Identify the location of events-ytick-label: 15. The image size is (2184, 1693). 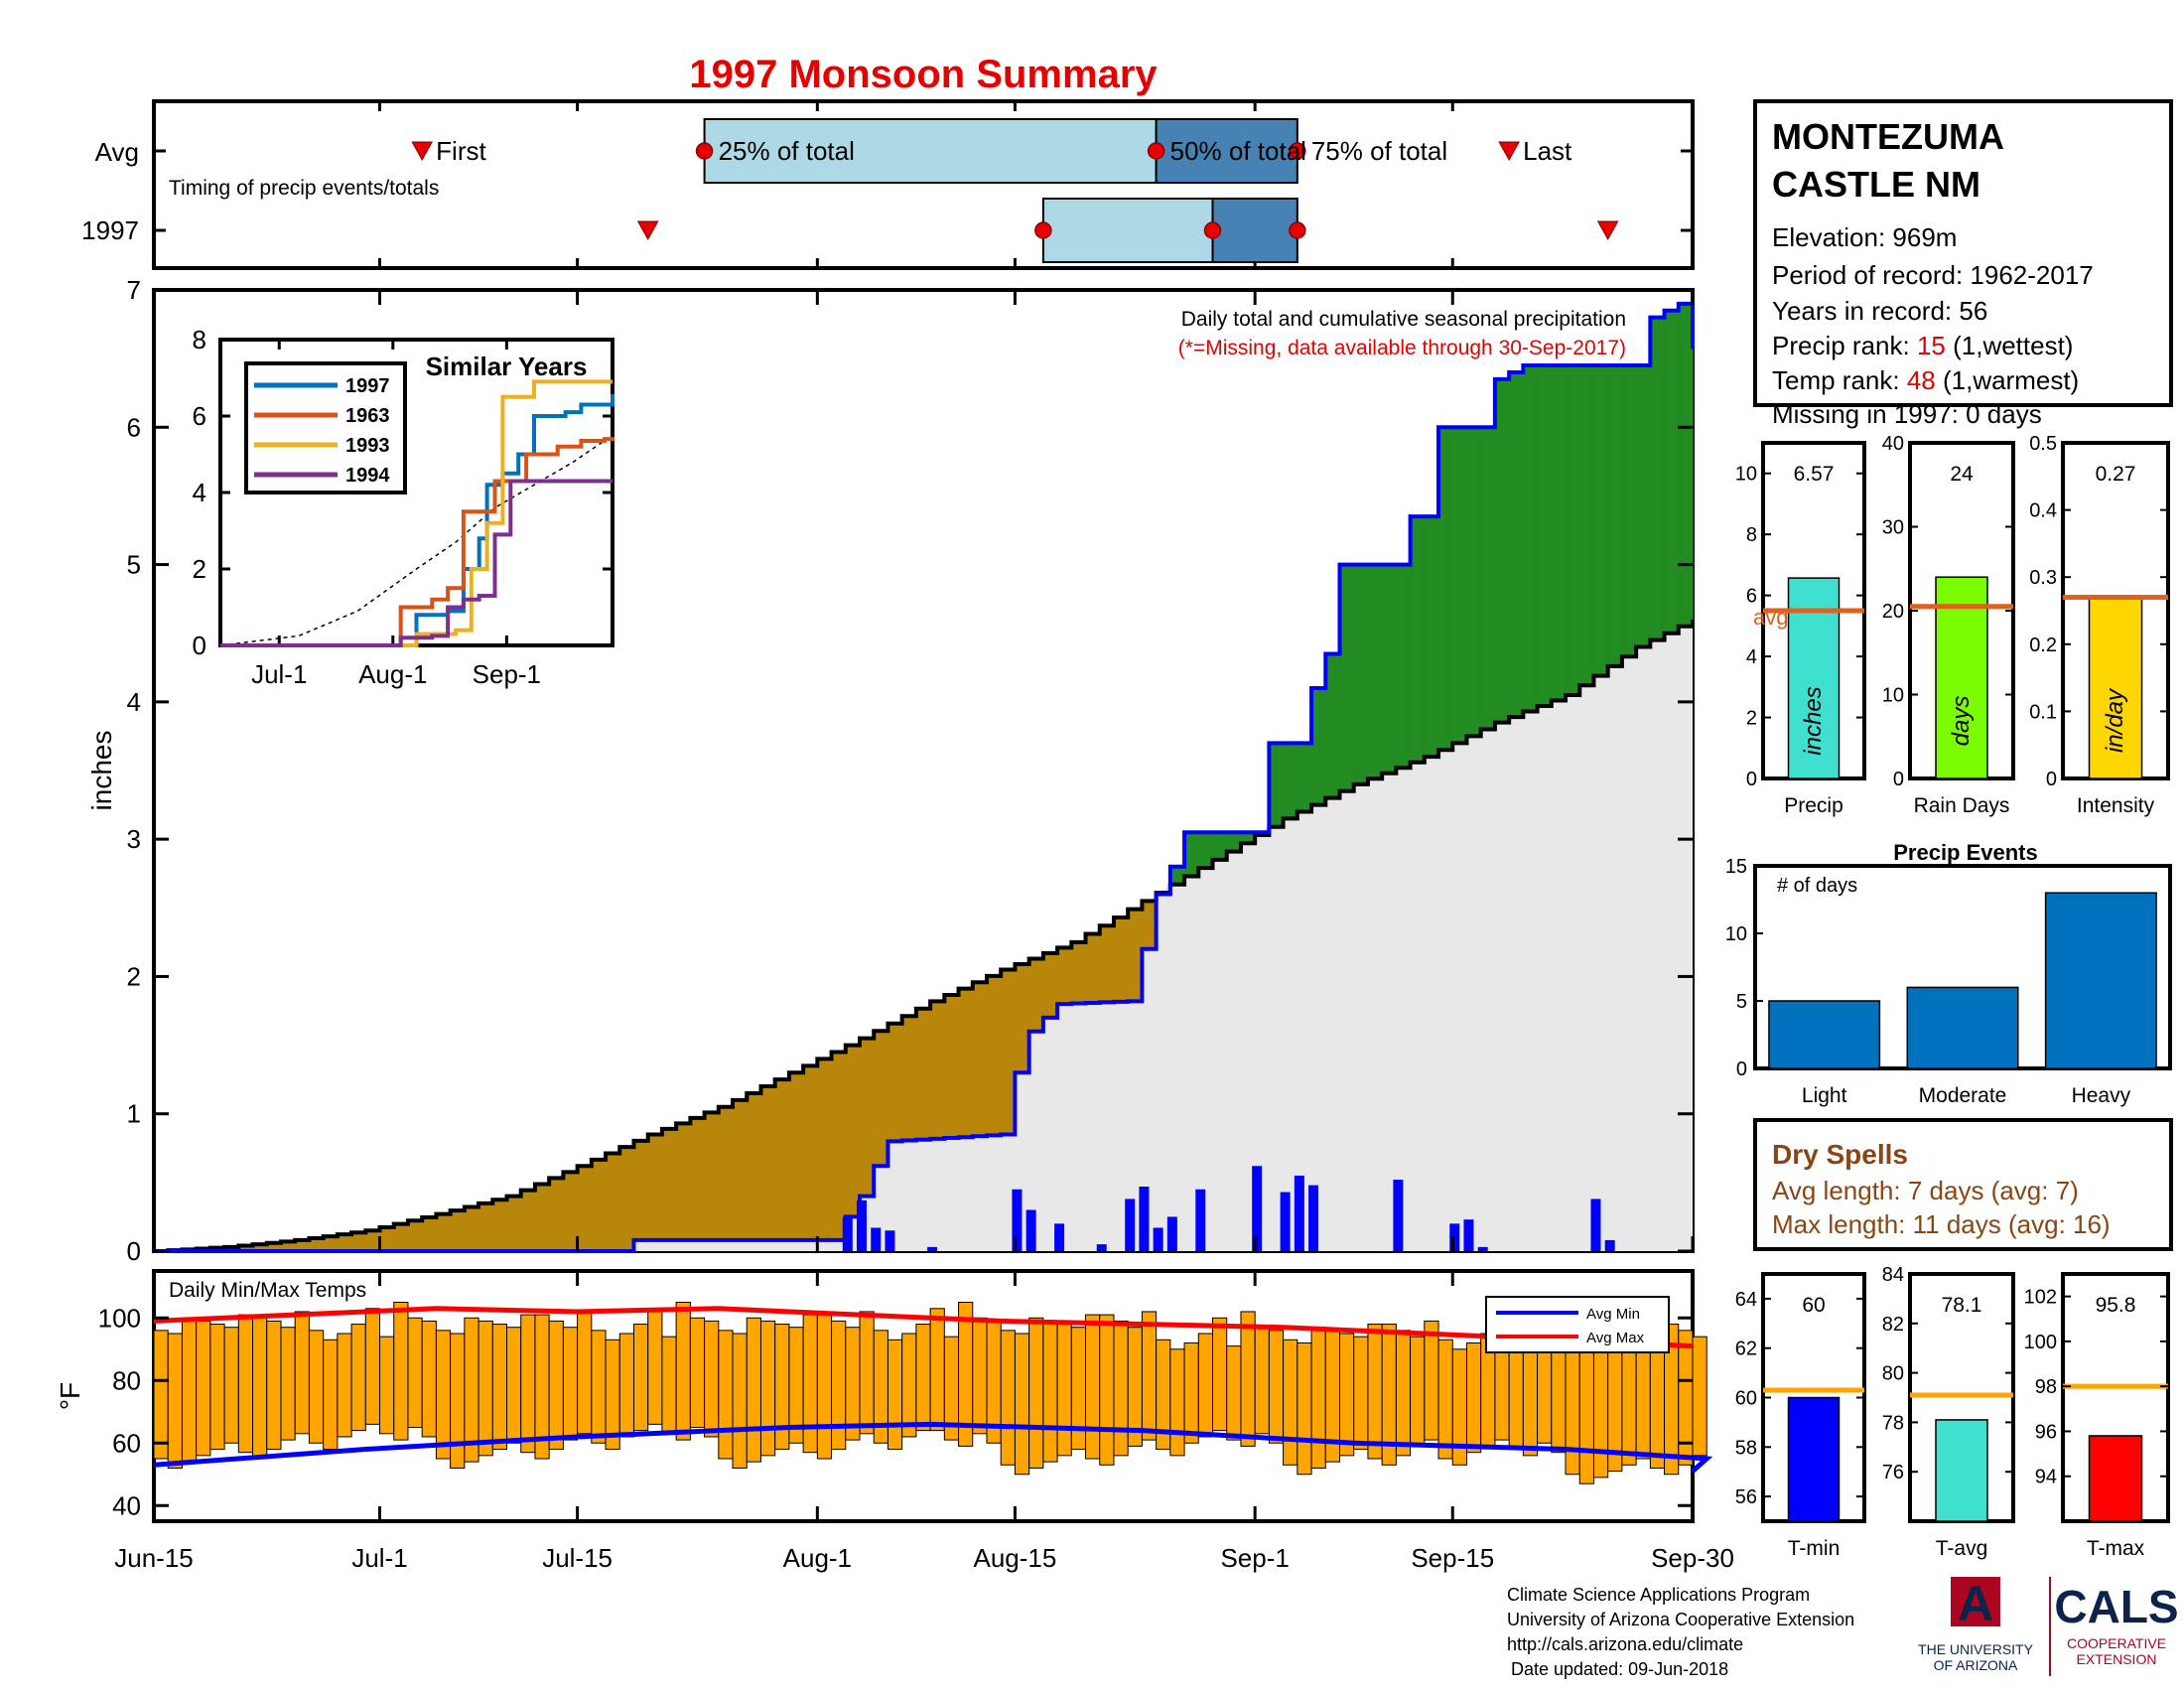
(1736, 867).